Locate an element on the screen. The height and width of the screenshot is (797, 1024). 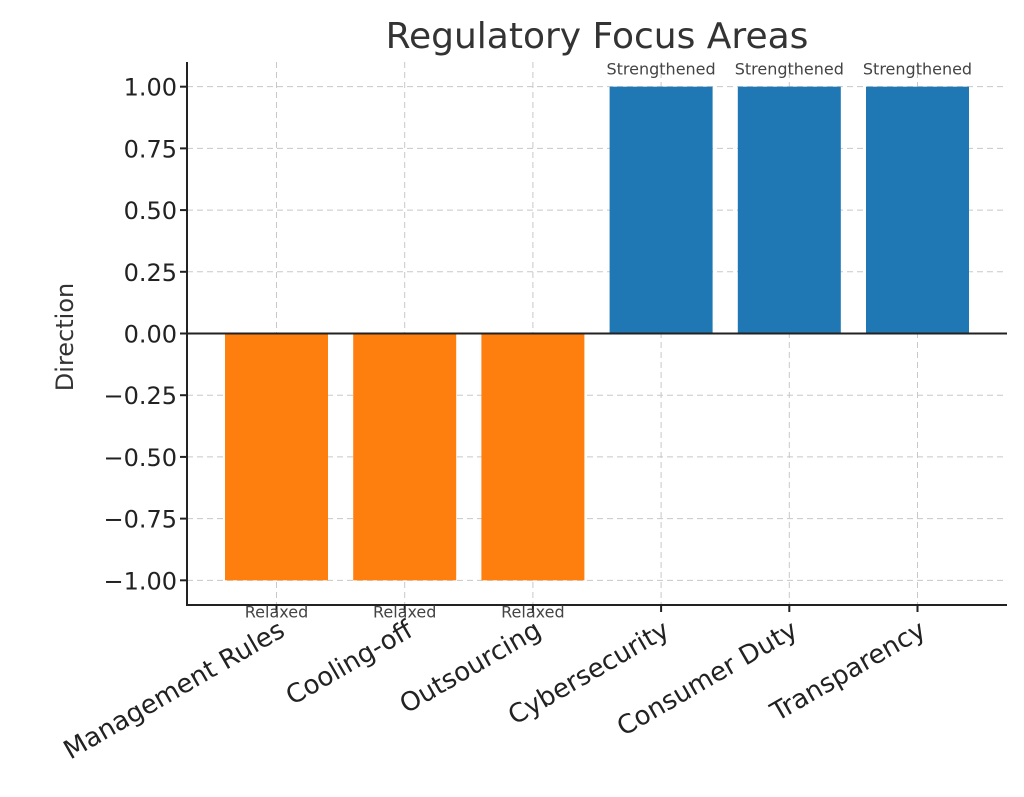
y-tick-label-2: −0.50 is located at coordinates (140, 458).